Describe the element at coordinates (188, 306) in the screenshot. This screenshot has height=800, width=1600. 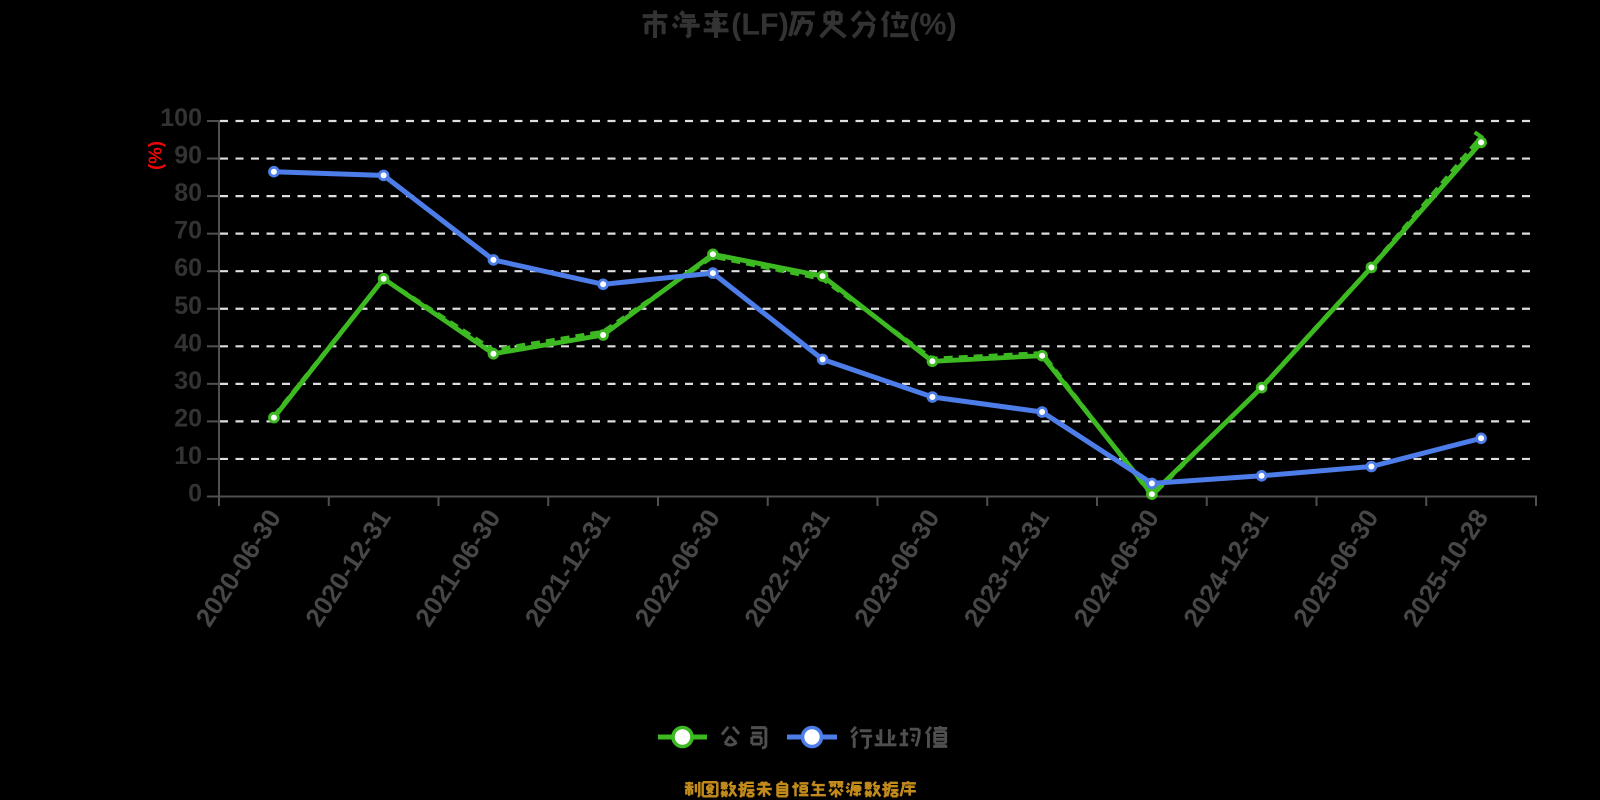
I see `svg-text: 50` at that location.